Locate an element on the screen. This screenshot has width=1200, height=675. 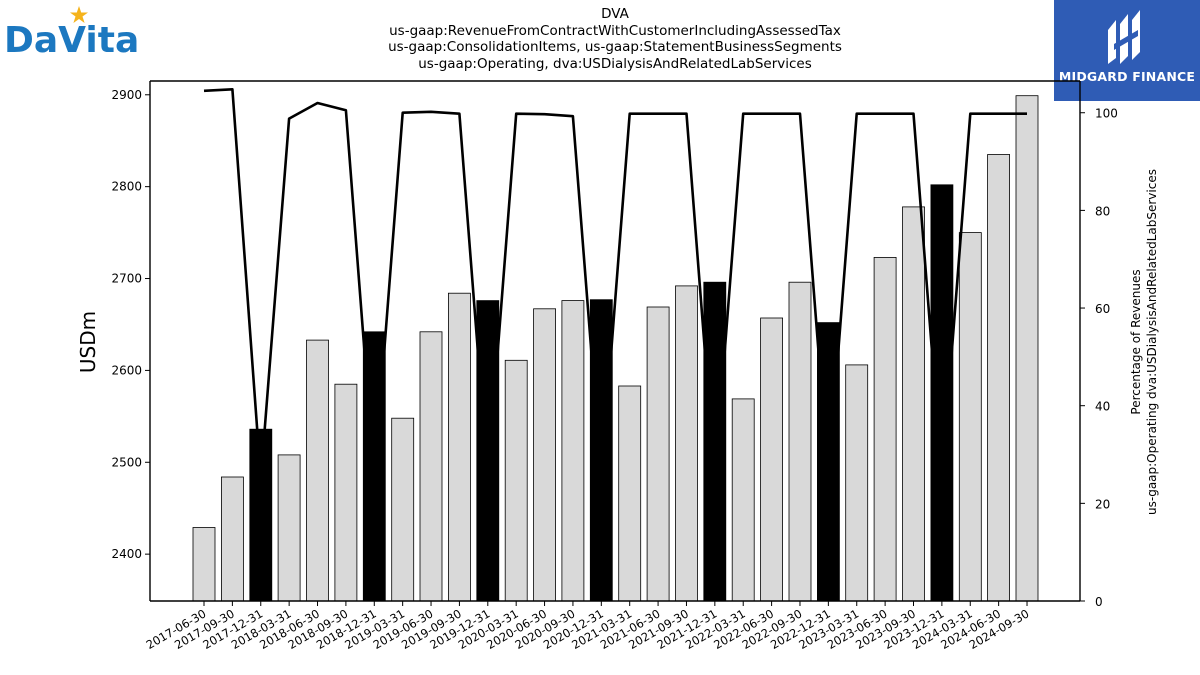
davita-logo: DaVita is located at coordinates (72, 32).